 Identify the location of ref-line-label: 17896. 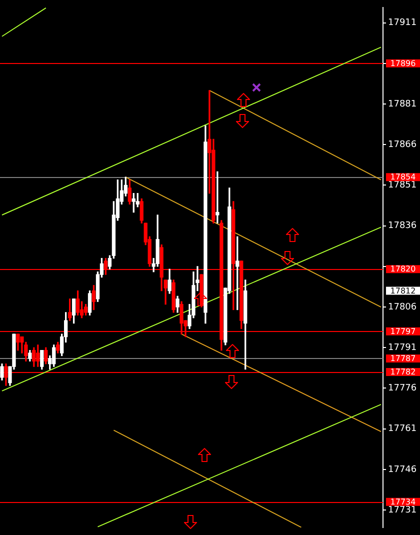
(403, 63).